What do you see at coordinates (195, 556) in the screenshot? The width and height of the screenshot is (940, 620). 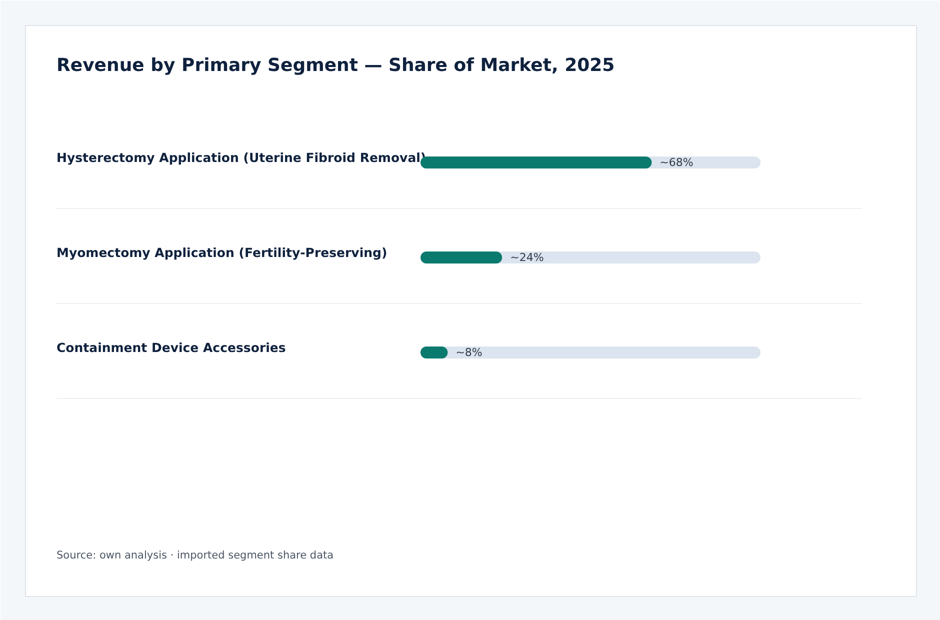 I see `source-note: Source: own analysis · imported segment share data` at bounding box center [195, 556].